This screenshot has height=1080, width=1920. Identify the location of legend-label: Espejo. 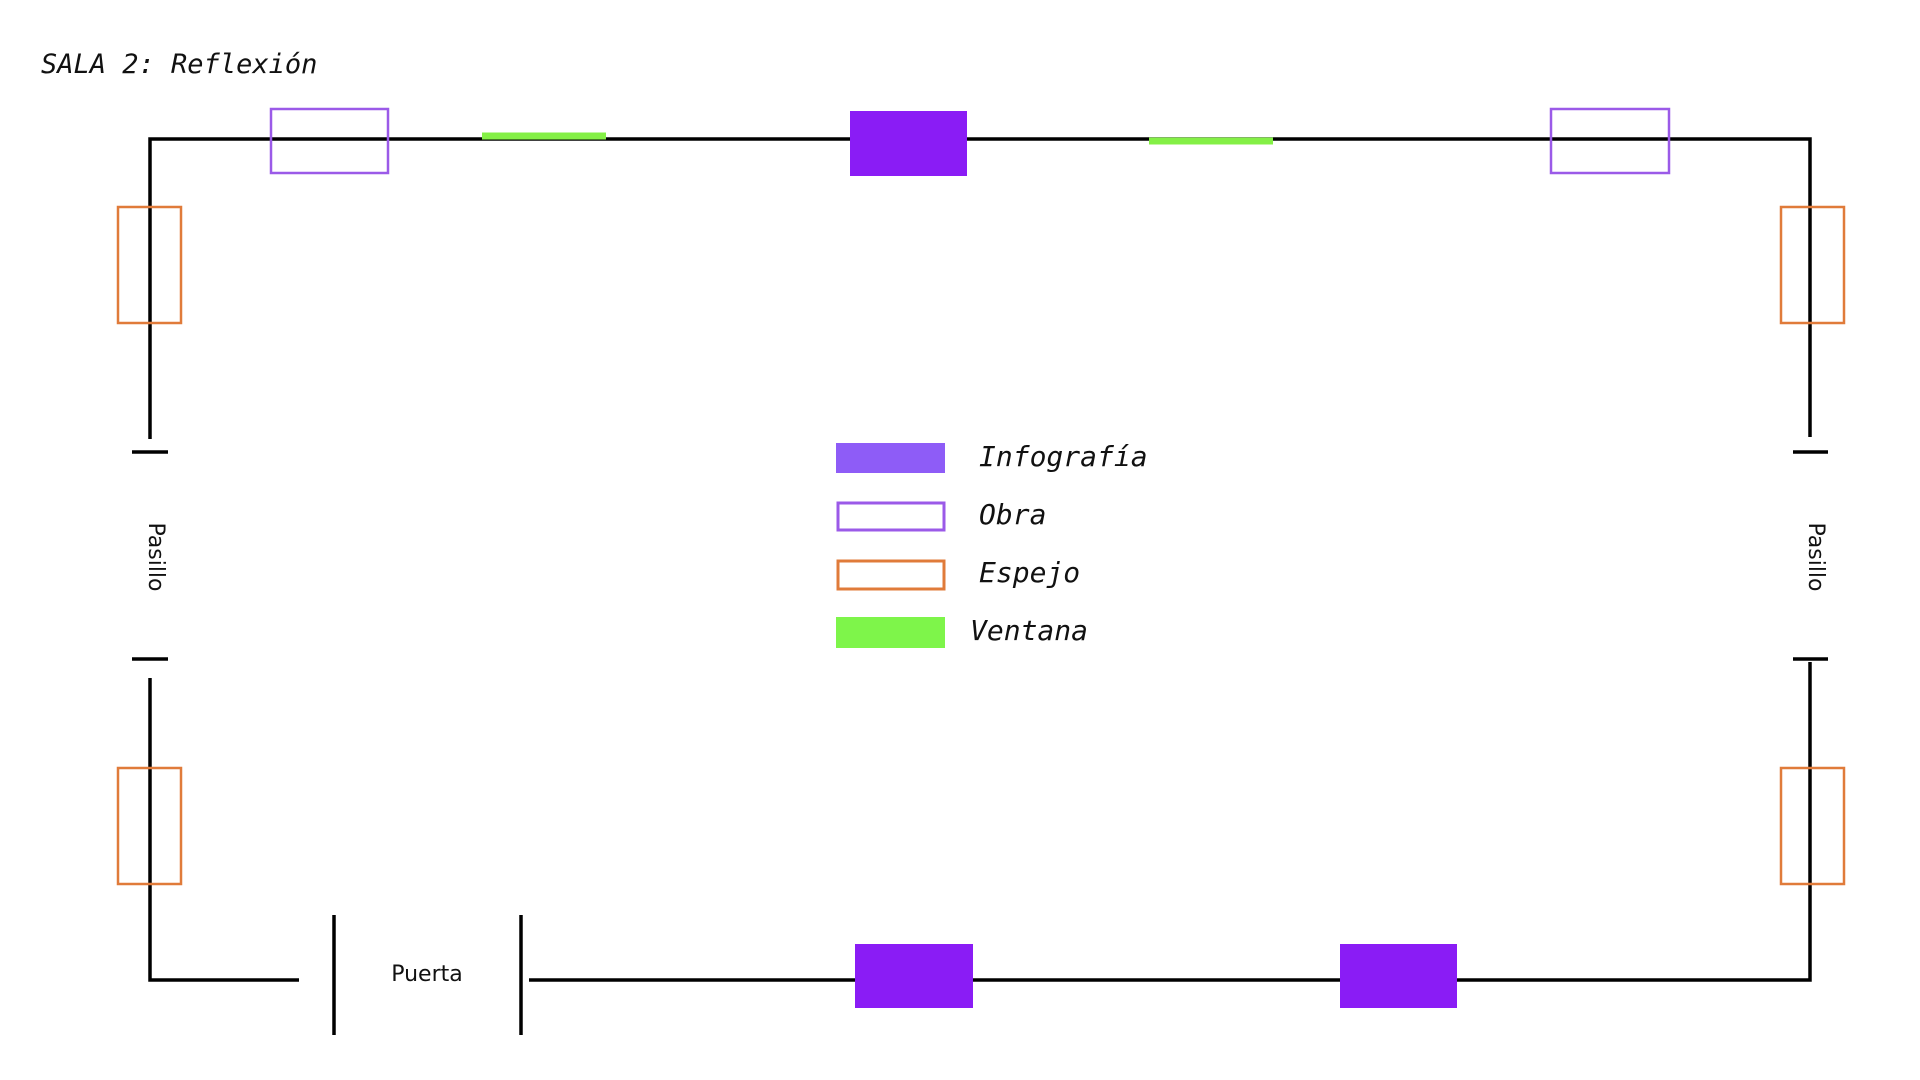
(1029, 572).